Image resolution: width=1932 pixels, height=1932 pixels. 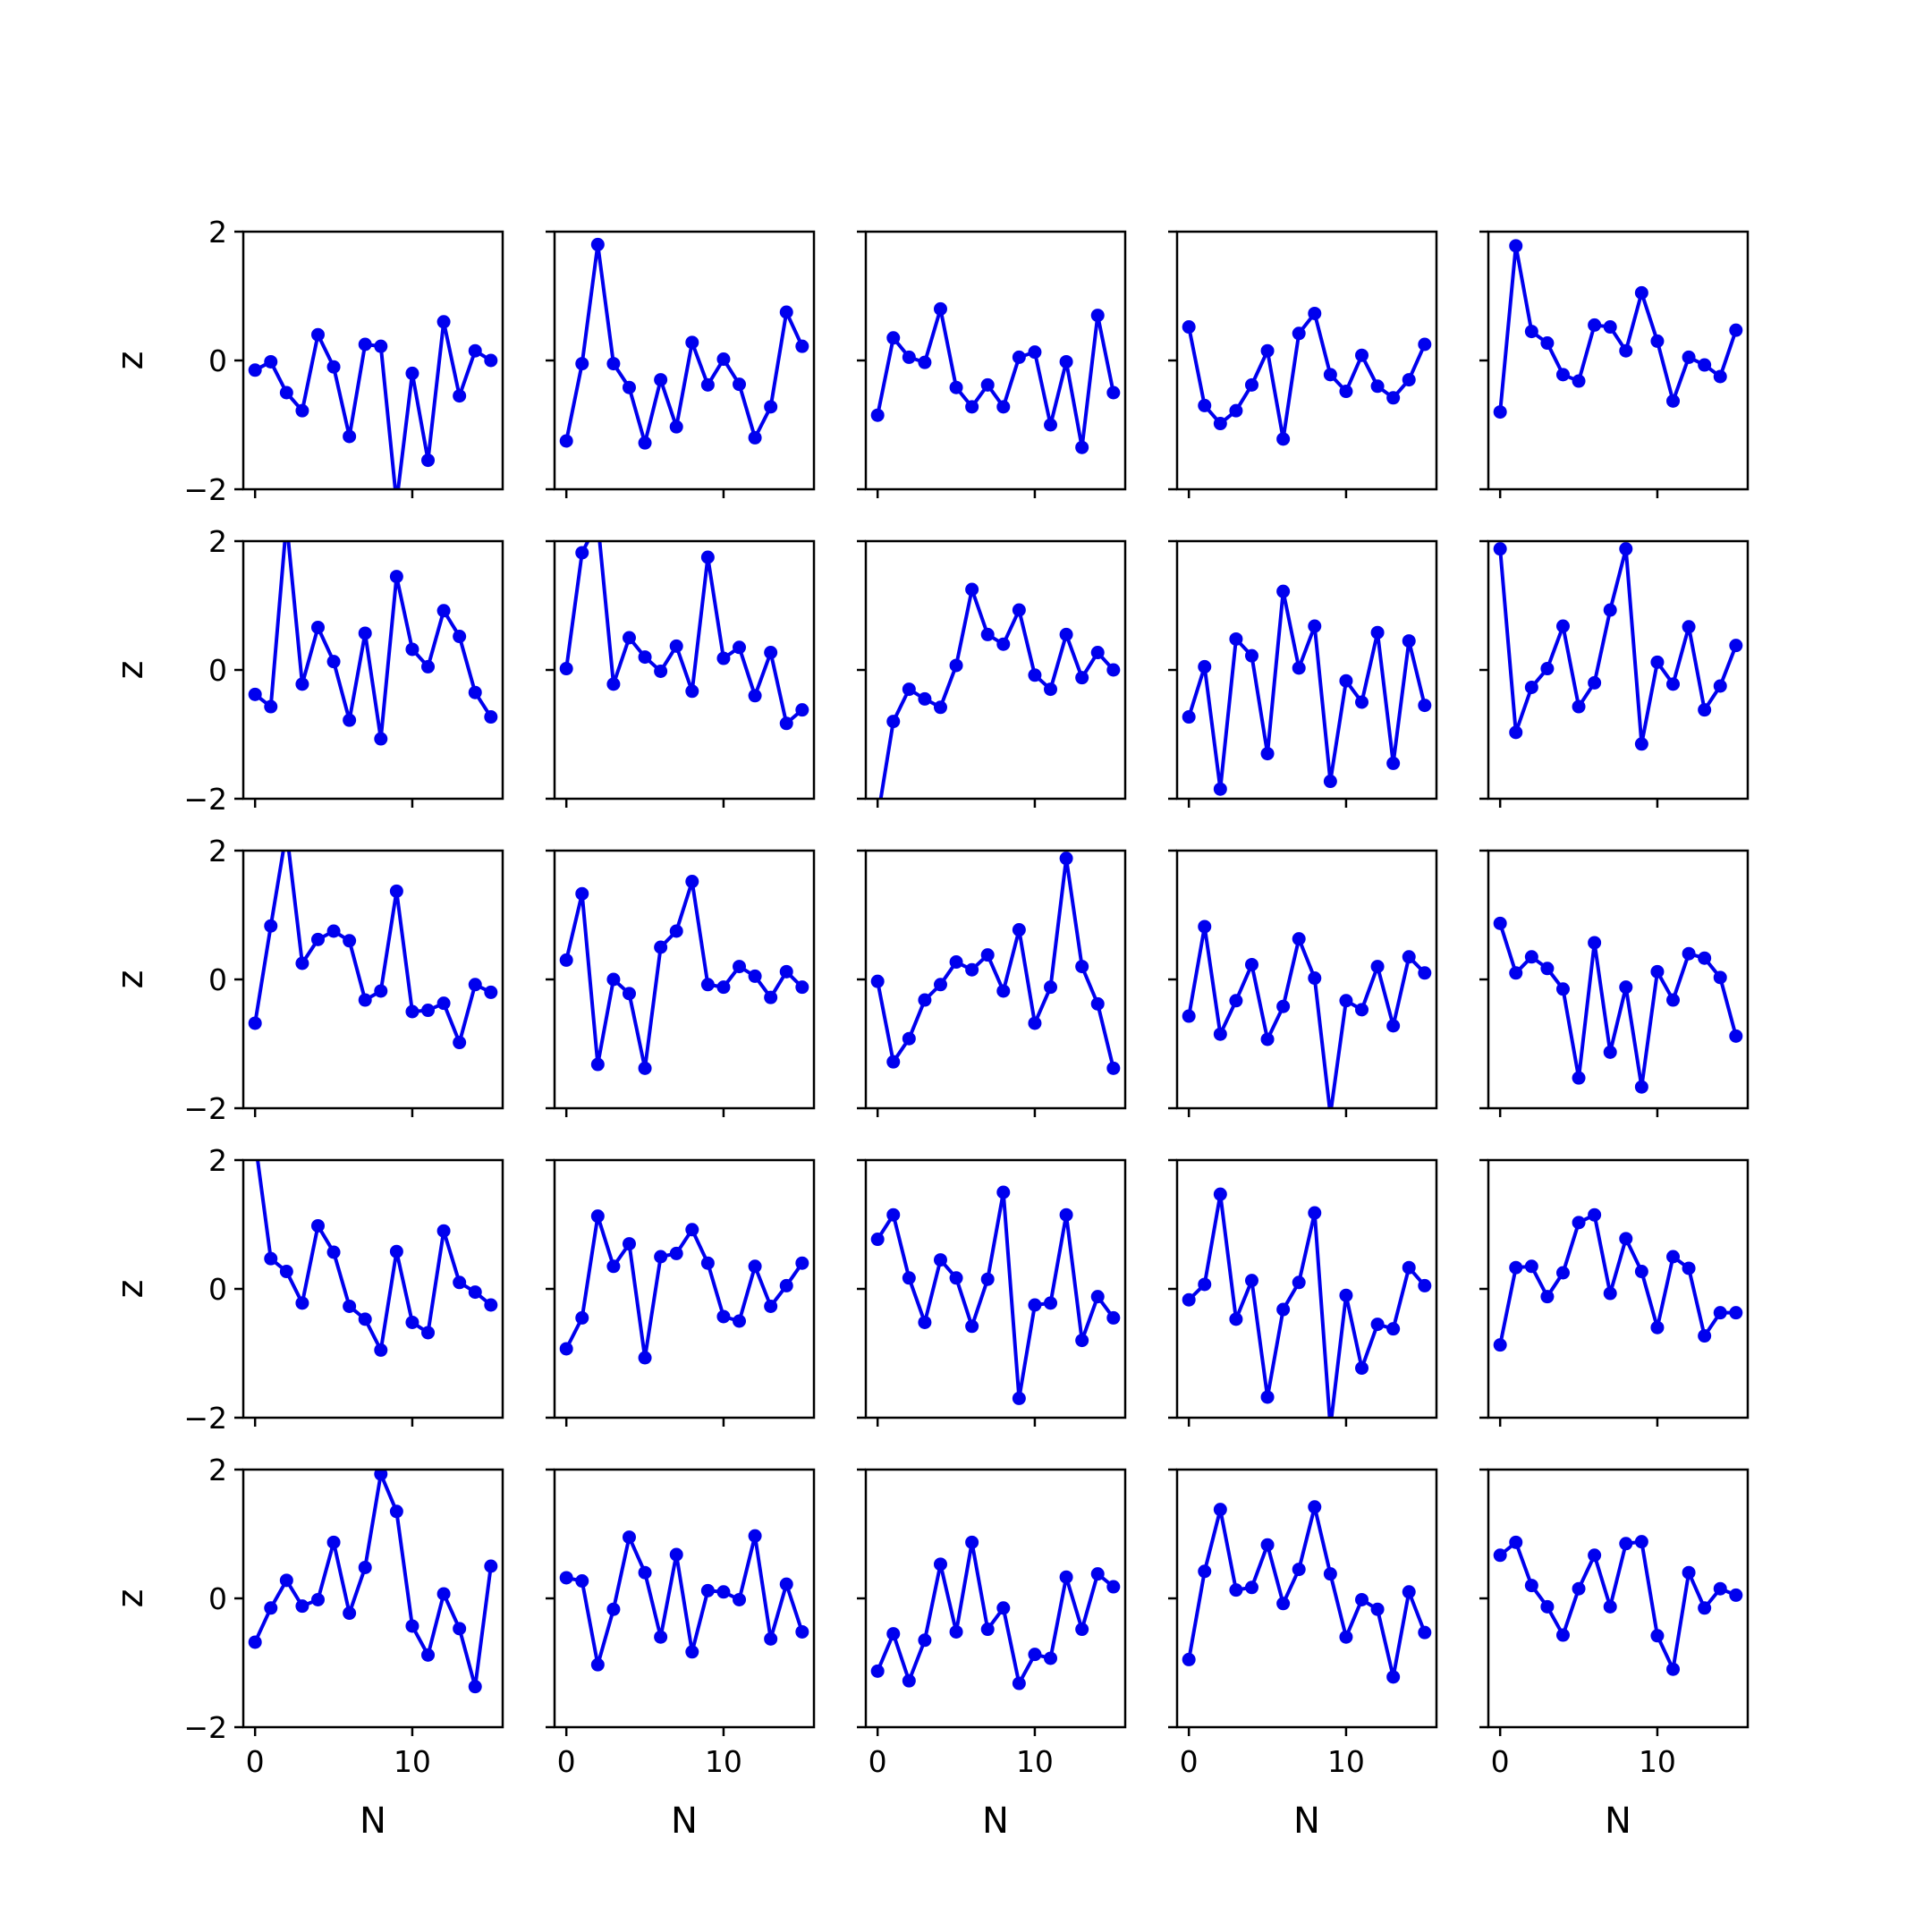 I want to click on subplot-r4-c5, so click(x=1614, y=1292).